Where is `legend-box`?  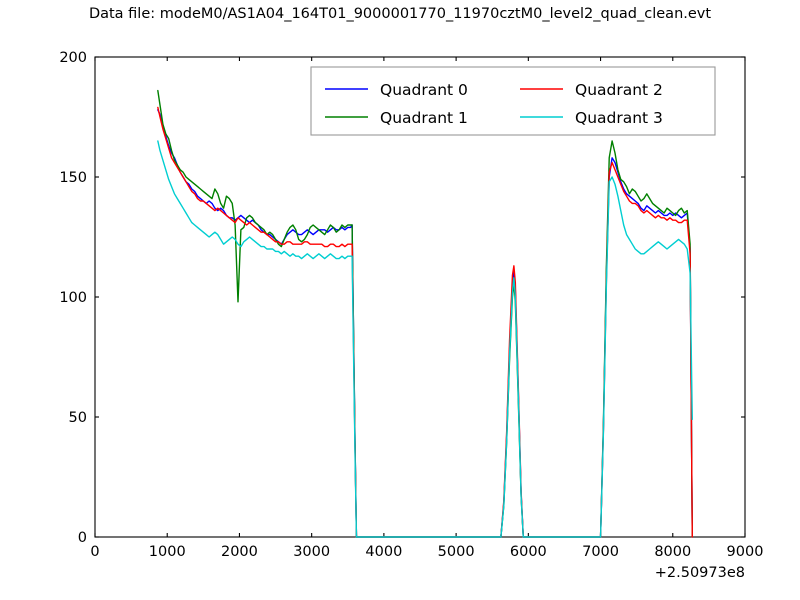 legend-box is located at coordinates (513, 101).